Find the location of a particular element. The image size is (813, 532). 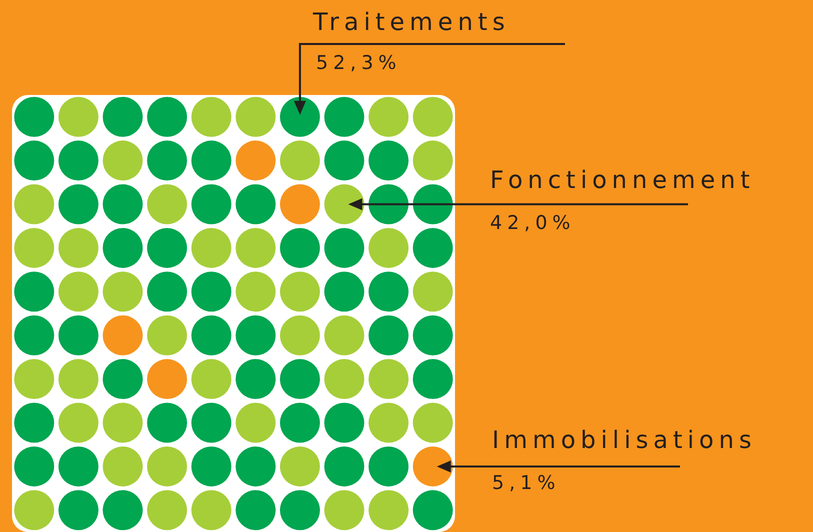

category-label: Traitements is located at coordinates (411, 22).